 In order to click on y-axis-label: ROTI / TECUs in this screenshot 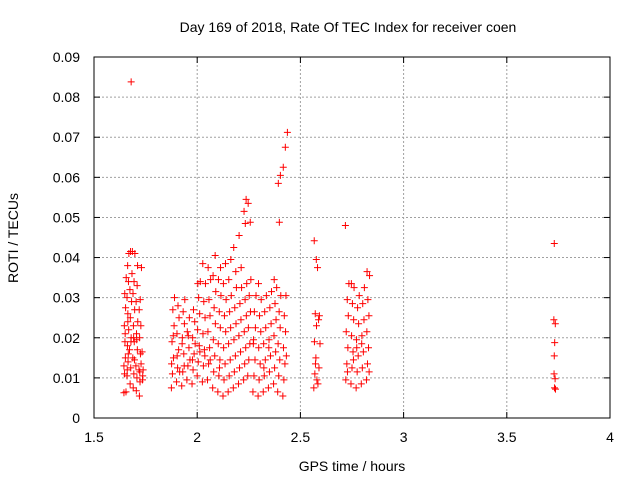, I will do `click(13, 238)`.